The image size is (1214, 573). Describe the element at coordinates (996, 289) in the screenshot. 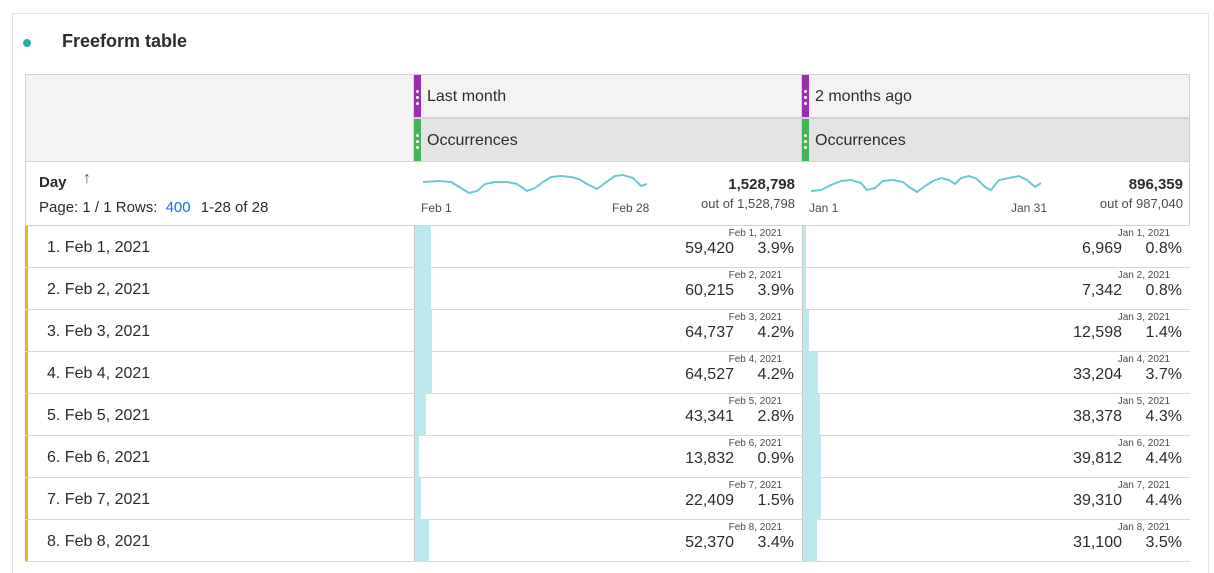

I see `metric-cell: Jan 2, 2021 7,342 0.8%` at that location.